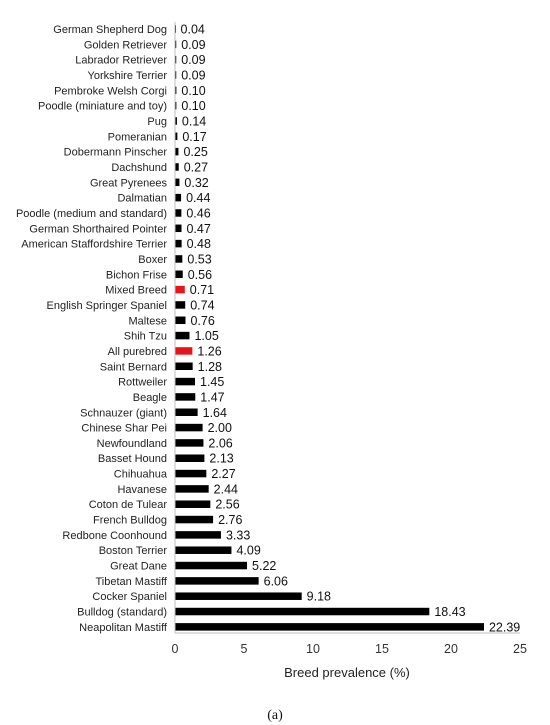  Describe the element at coordinates (198, 198) in the screenshot. I see `value-label: 0.44` at that location.